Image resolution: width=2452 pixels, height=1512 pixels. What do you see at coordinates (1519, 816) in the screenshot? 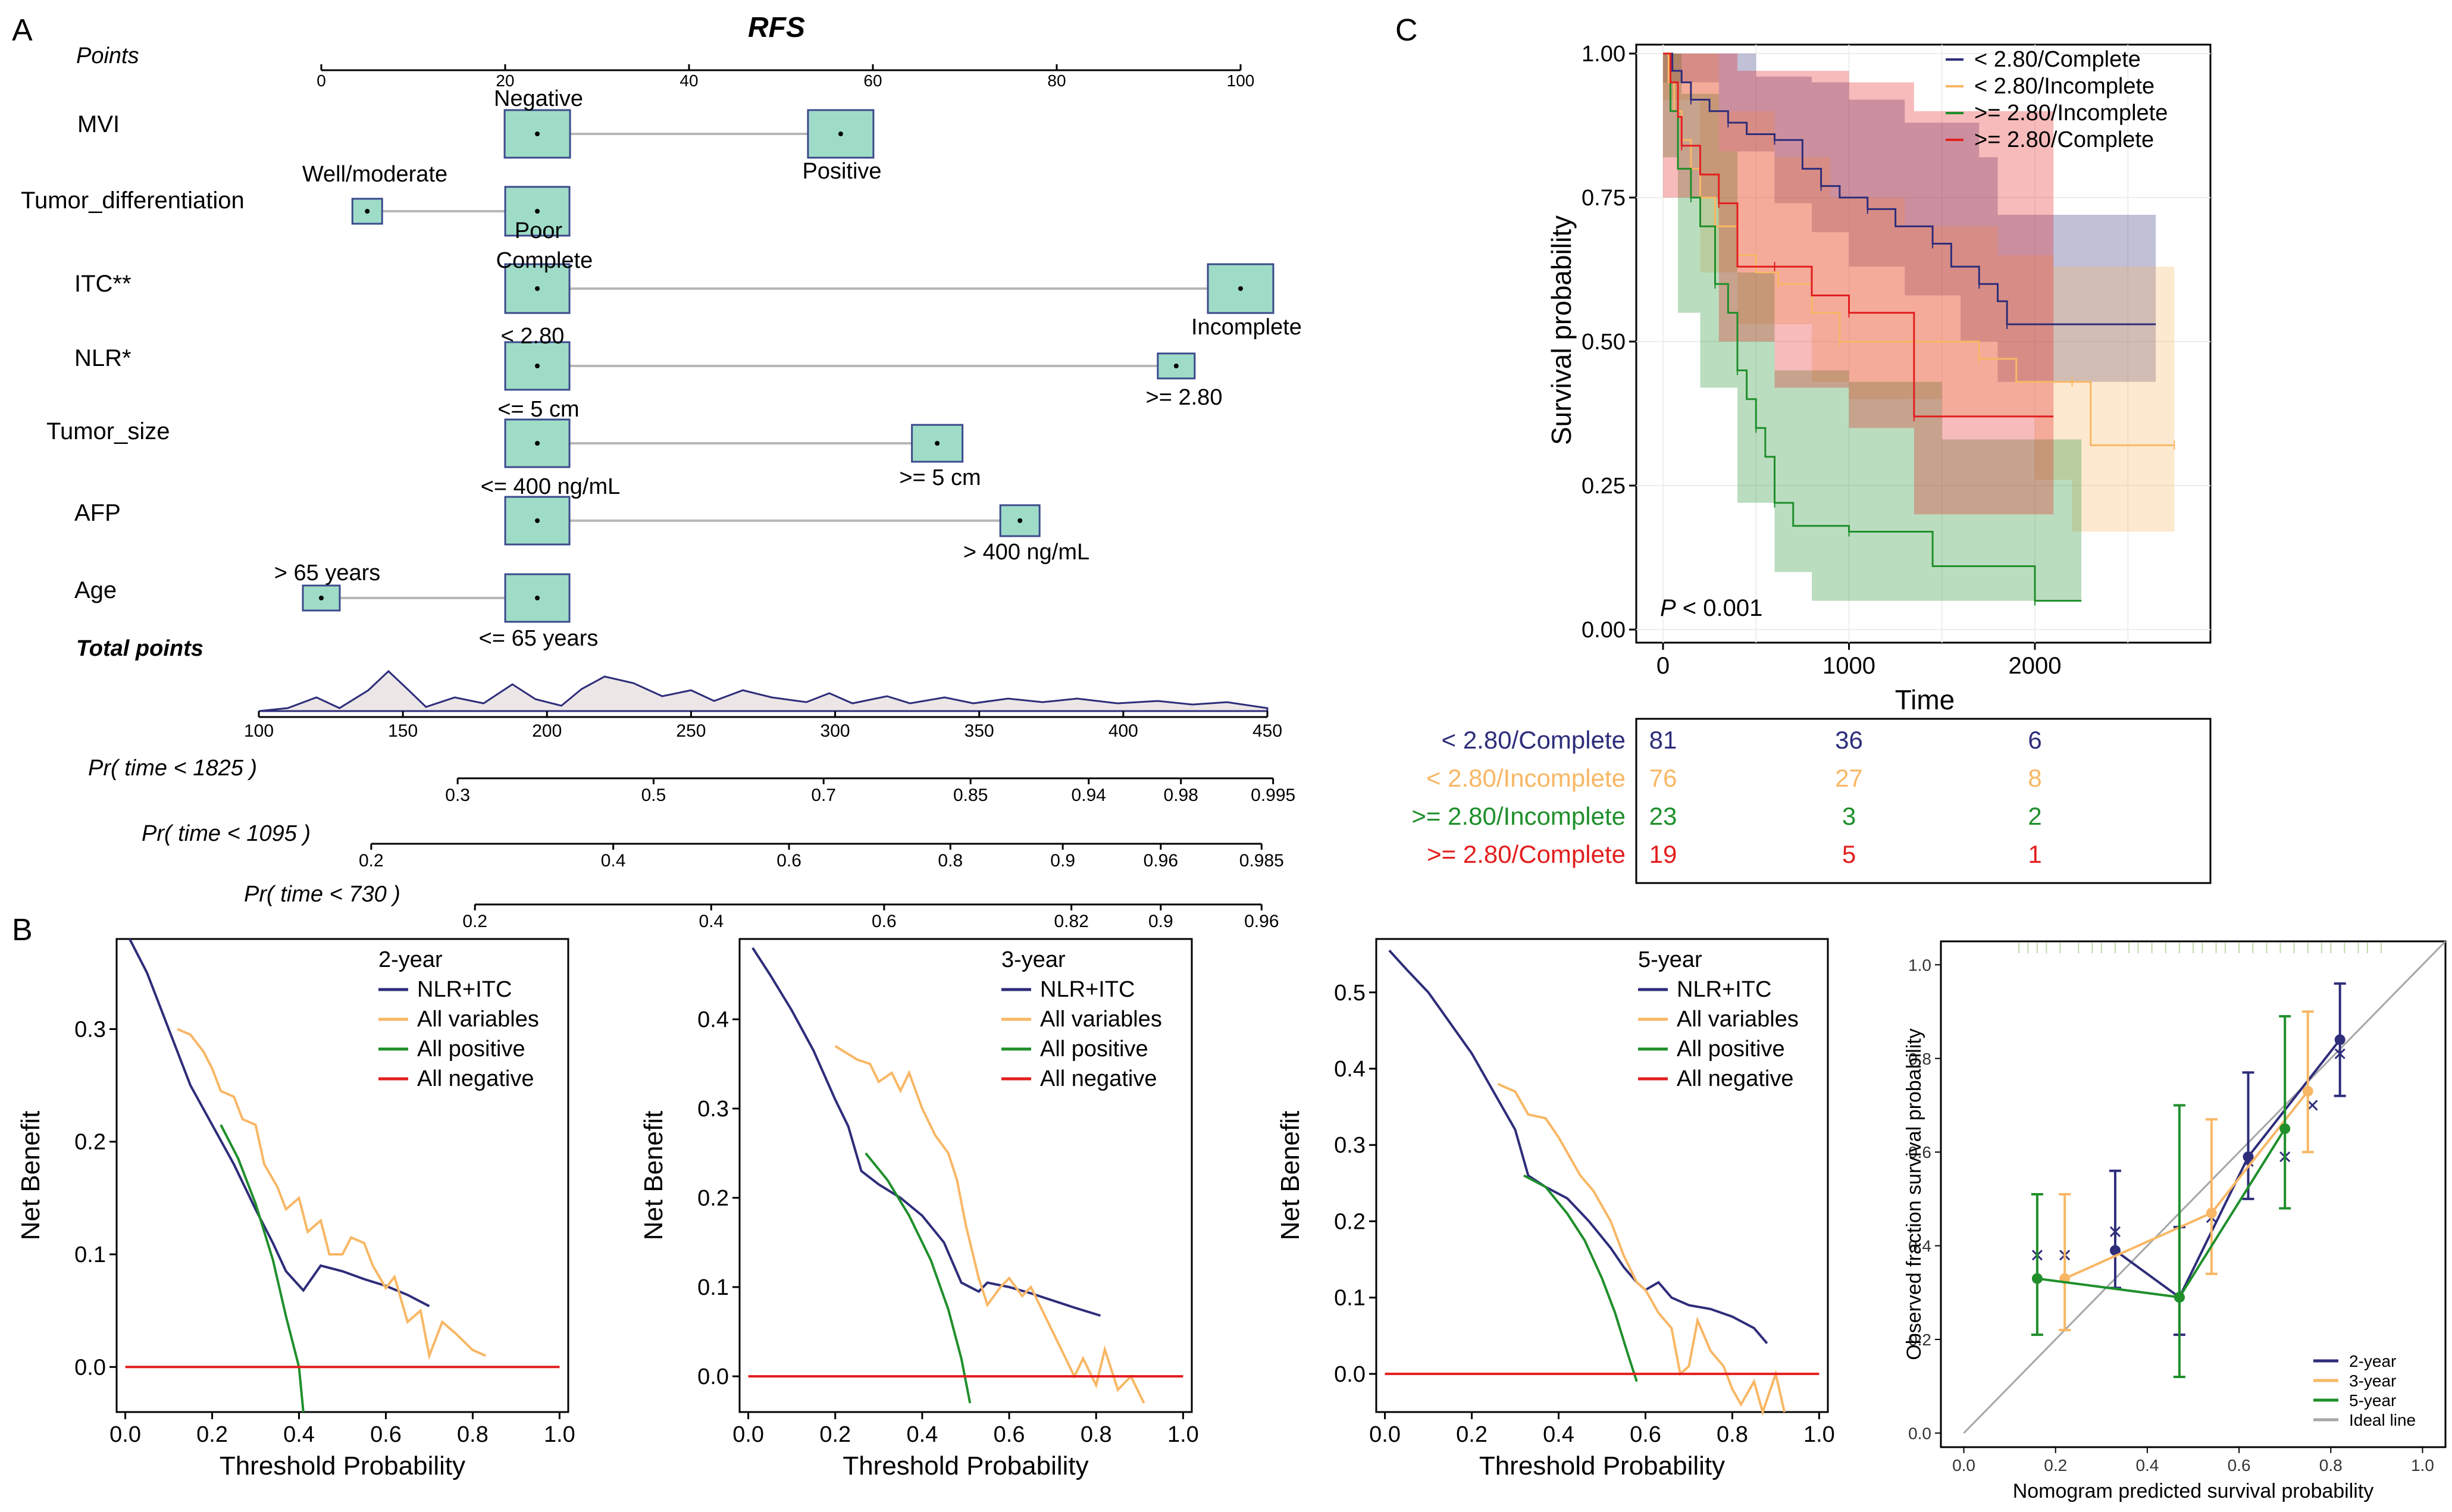
I see `risk-table-row-label: >= 2.80/Incomplete` at bounding box center [1519, 816].